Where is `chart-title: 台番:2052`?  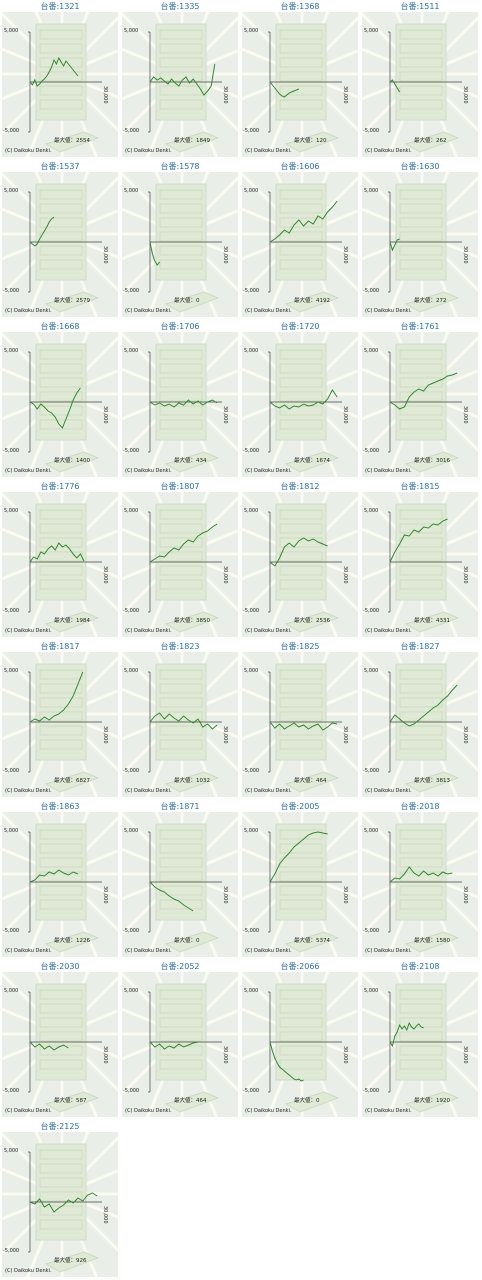 chart-title: 台番:2052 is located at coordinates (180, 966).